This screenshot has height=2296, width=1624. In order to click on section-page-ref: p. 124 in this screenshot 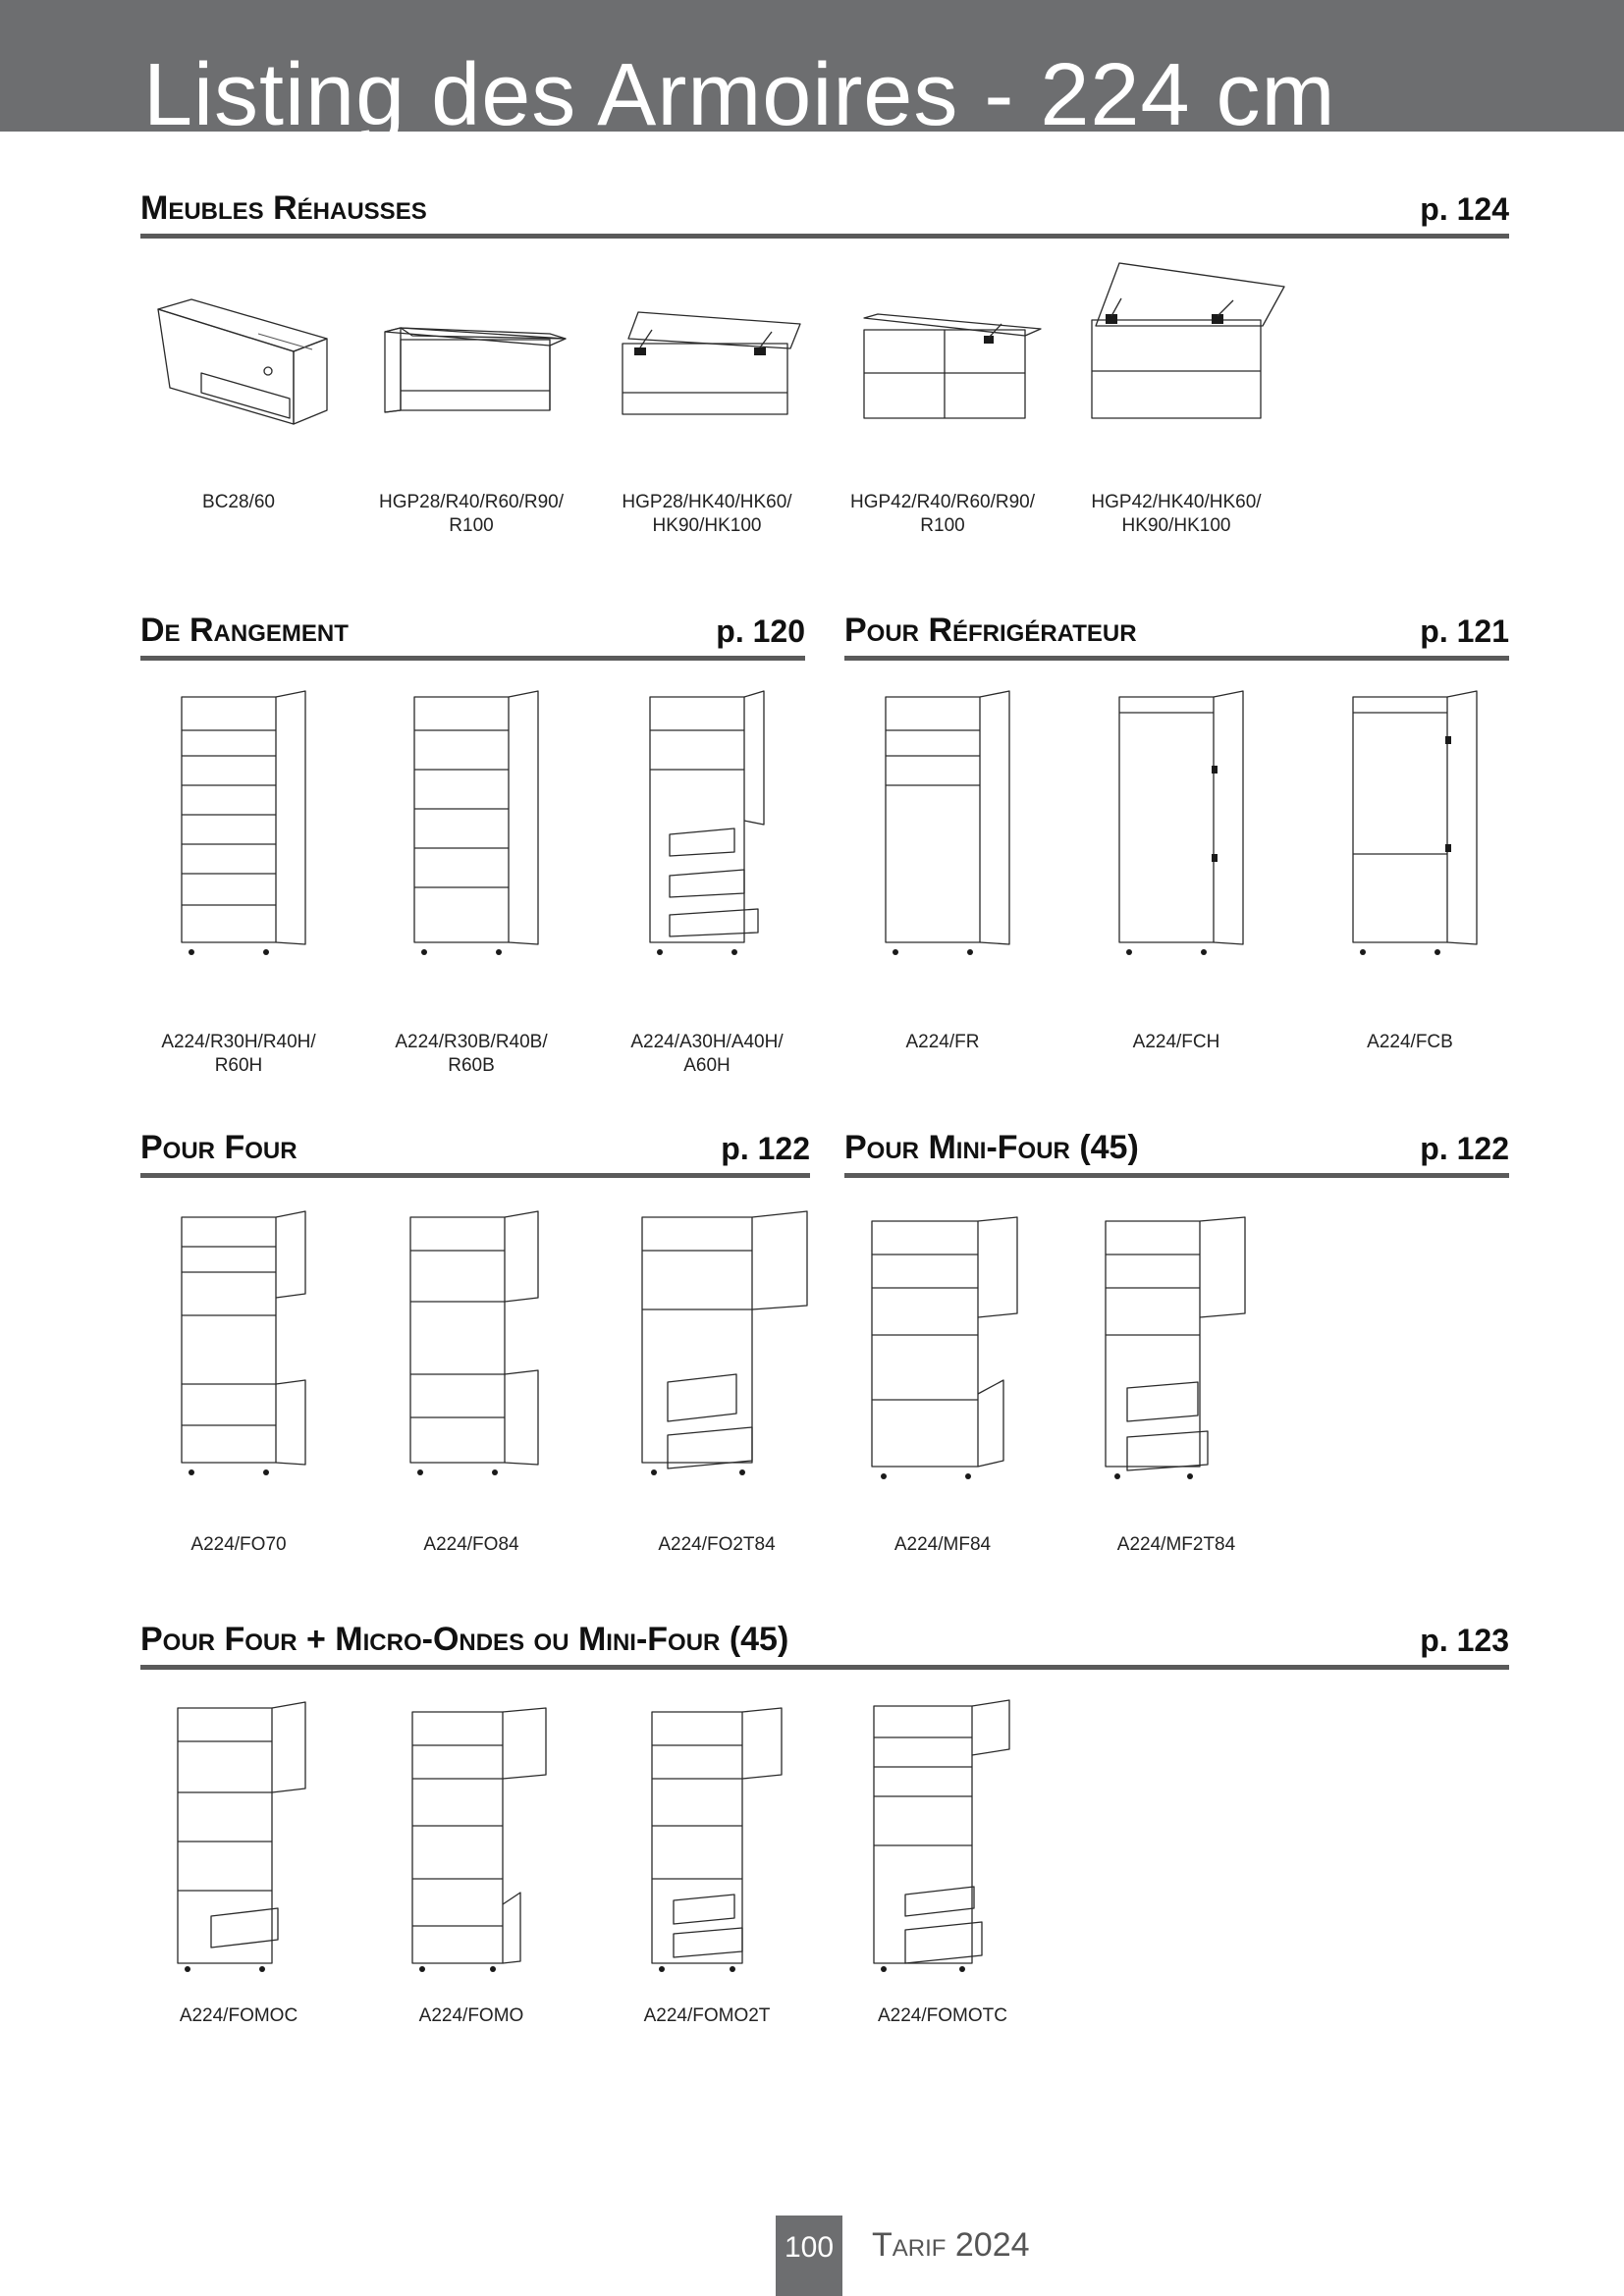, I will do `click(1464, 209)`.